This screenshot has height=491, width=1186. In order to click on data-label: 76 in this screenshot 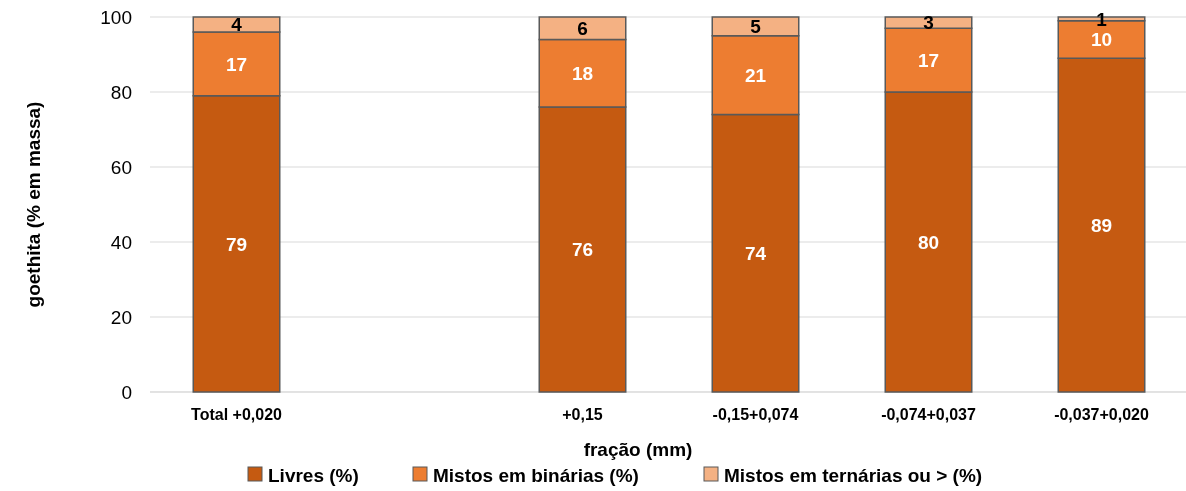, I will do `click(582, 250)`.